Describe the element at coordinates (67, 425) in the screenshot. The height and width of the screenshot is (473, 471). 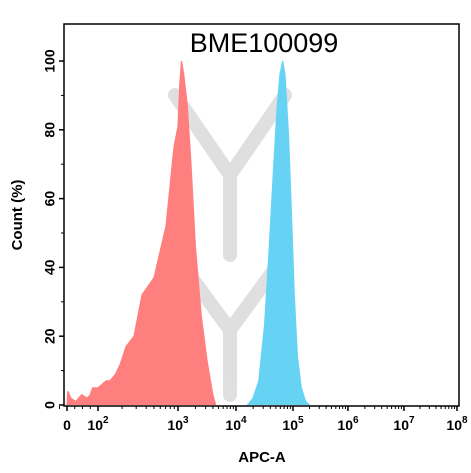
I see `x-tick-label: 0` at that location.